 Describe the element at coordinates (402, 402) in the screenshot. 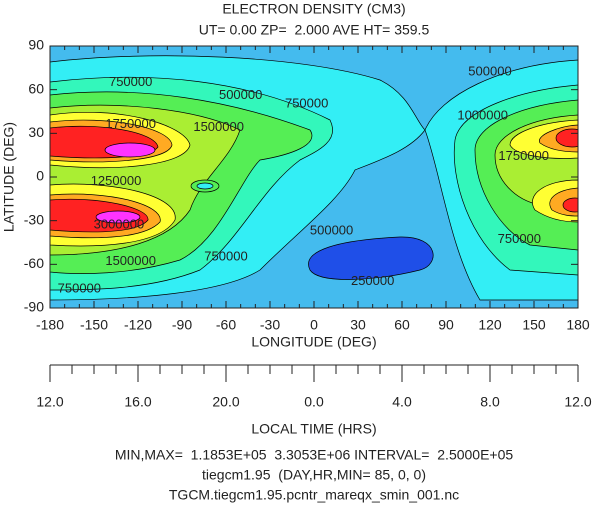

I see `x2-tick-label: 4.0` at that location.